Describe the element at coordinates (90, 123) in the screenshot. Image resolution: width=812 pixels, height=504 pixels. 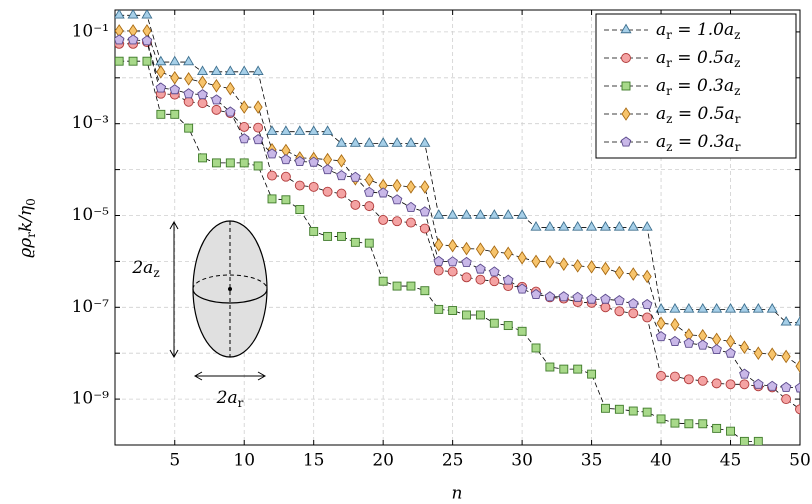
I see `y-tick-label: 10⁻³` at that location.